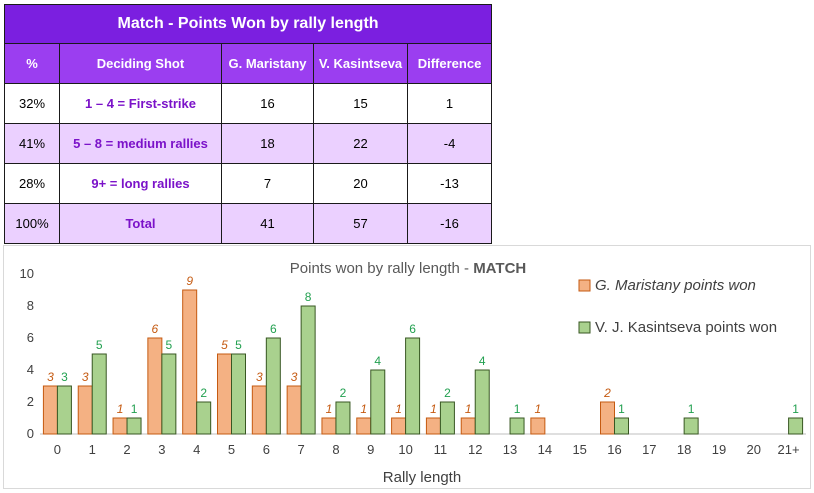 The height and width of the screenshot is (493, 814). I want to click on table-row: 41% 5 – 8 = medium rallies 18 22 -4, so click(248, 143).